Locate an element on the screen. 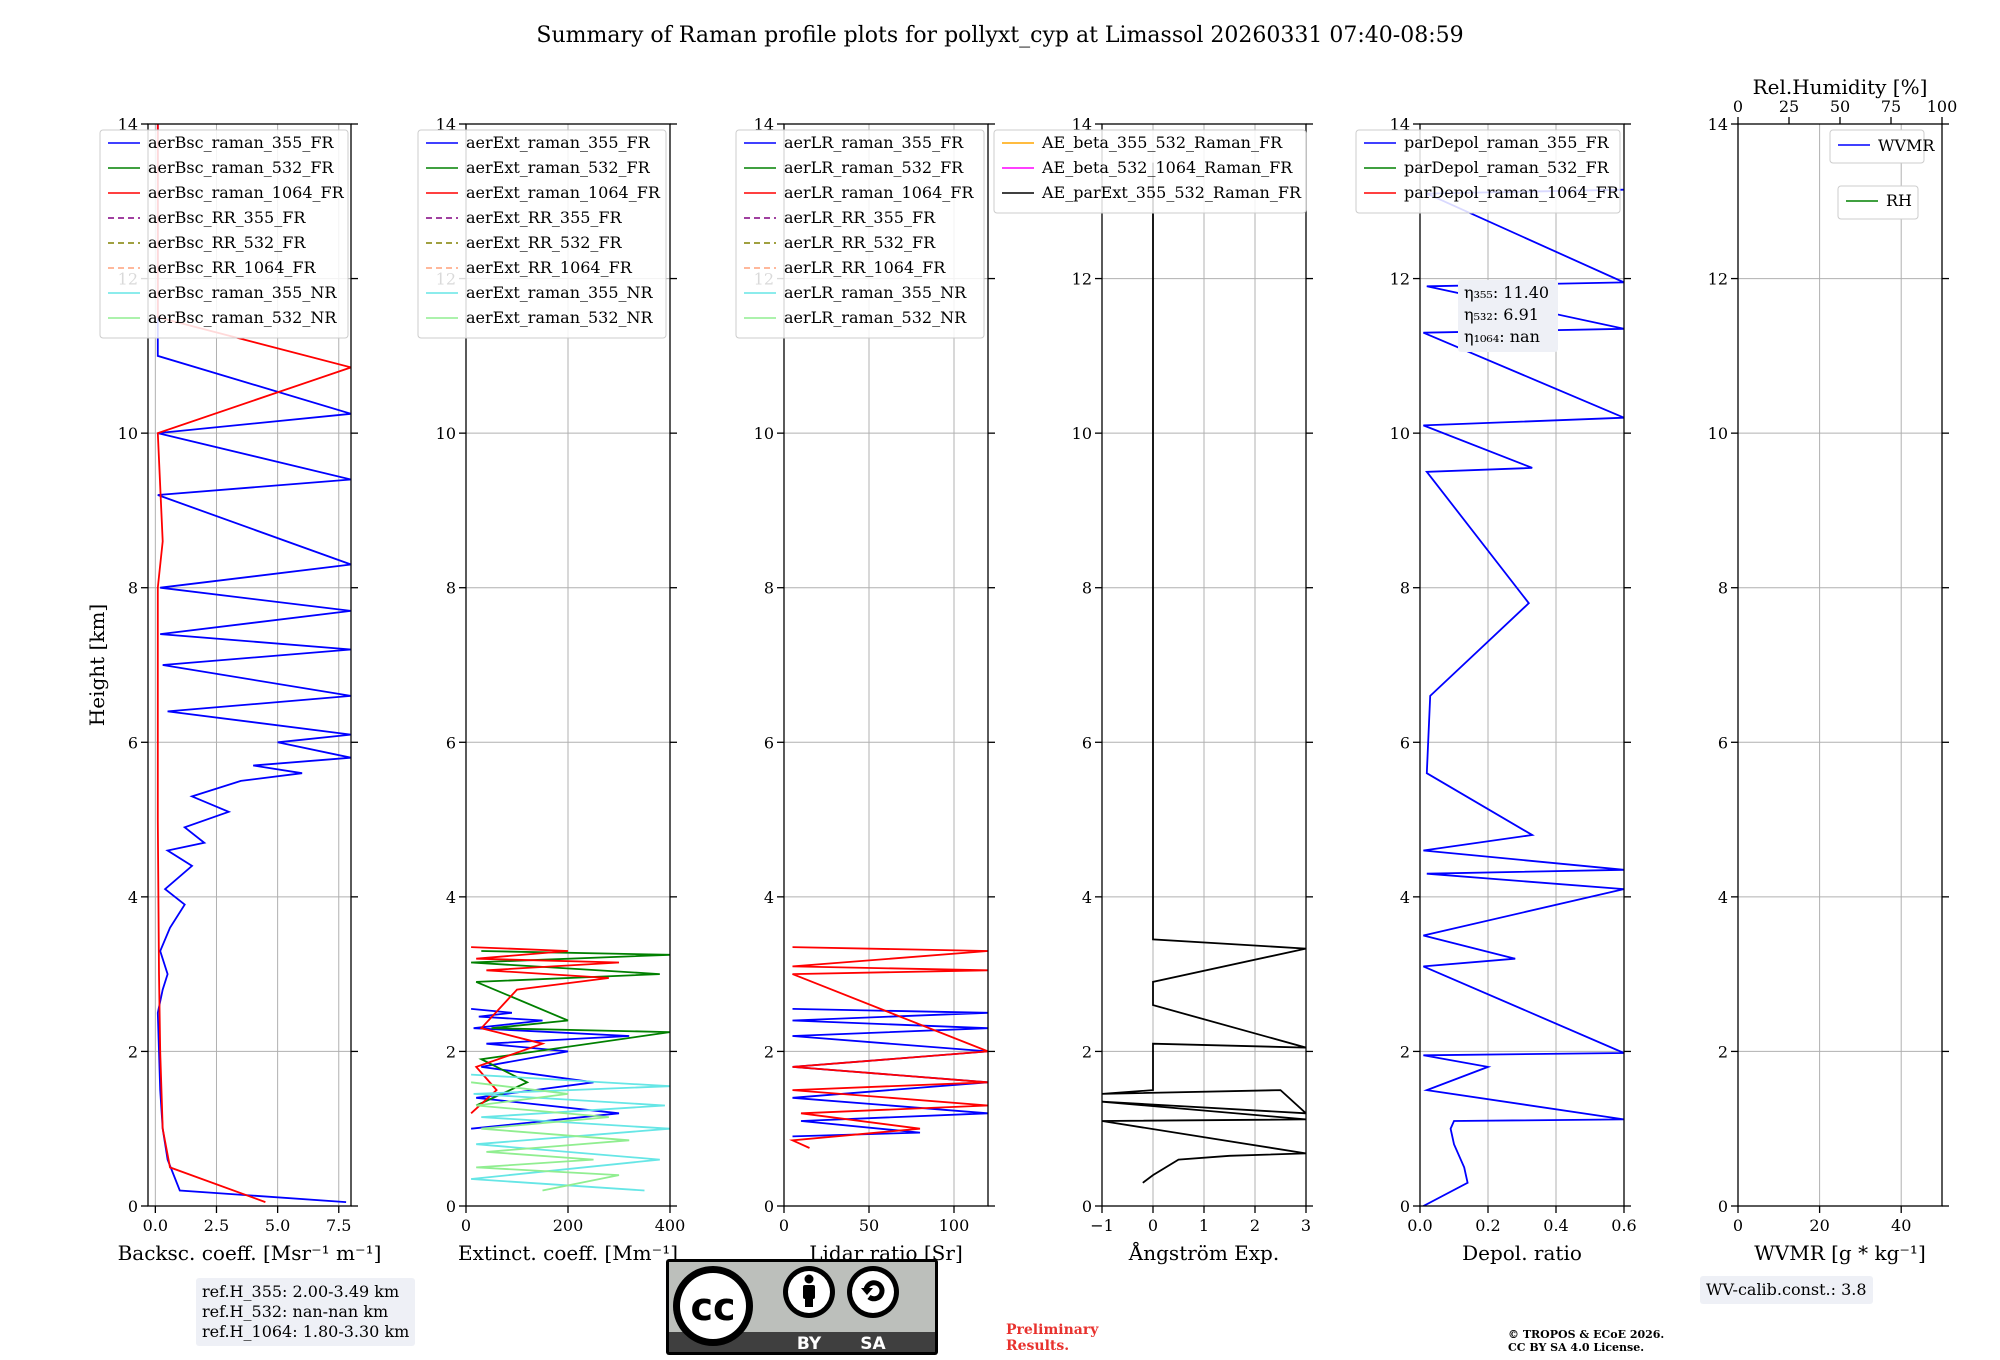 The image size is (2000, 1360). x-axis-label-angstrom: Ångström Exp. is located at coordinates (1203, 1252).